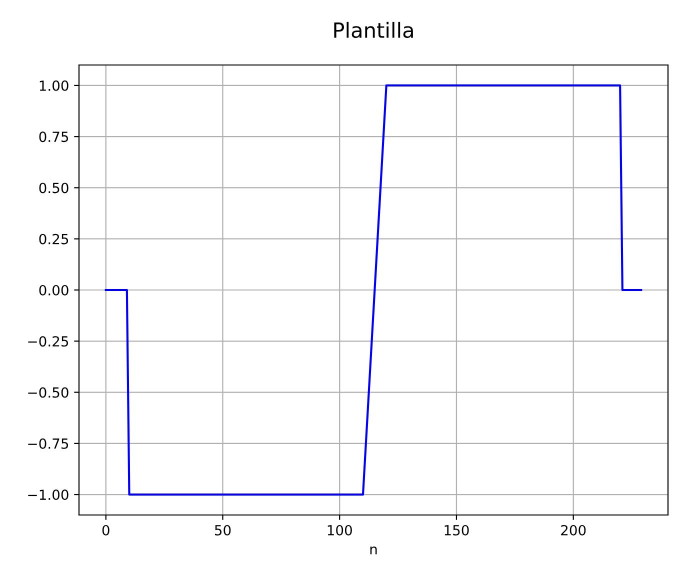 The width and height of the screenshot is (673, 573). Describe the element at coordinates (53, 188) in the screenshot. I see `y-tick-label: 0.50` at that location.